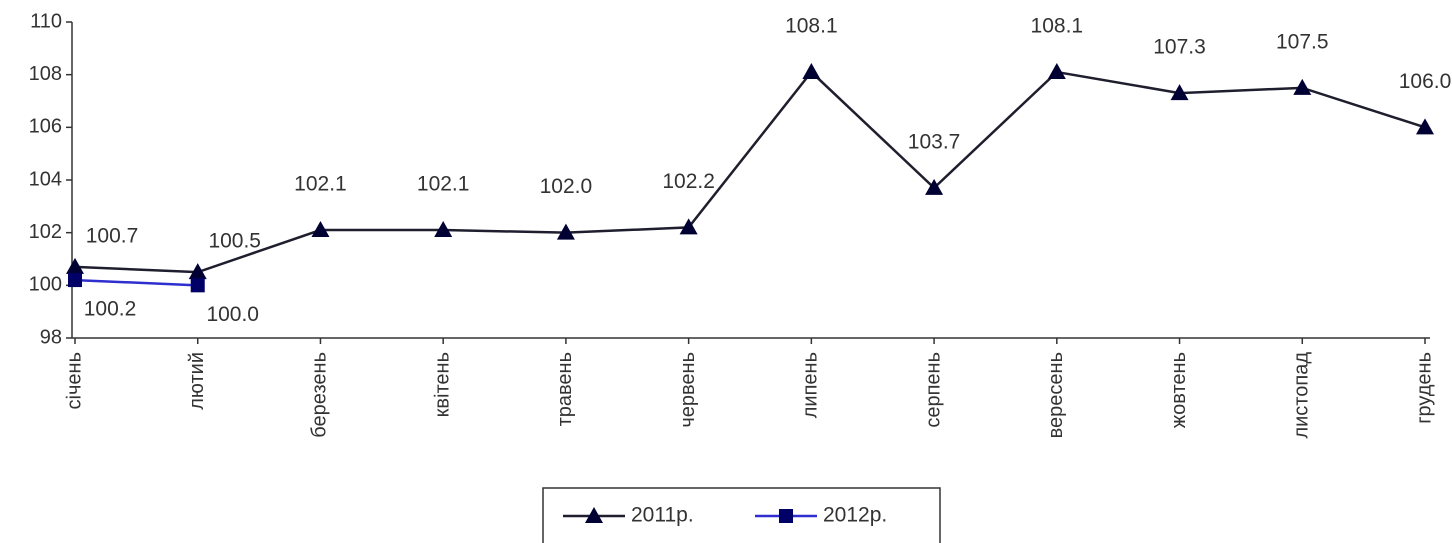 This screenshot has height=543, width=1452. I want to click on y-tick-label: 104, so click(45, 179).